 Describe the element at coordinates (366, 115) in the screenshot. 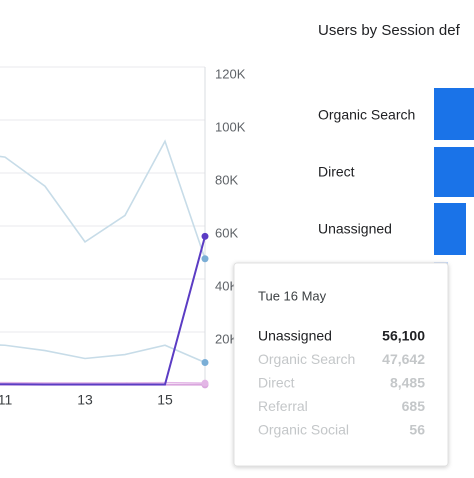

I see `row-label: Organic Search` at that location.